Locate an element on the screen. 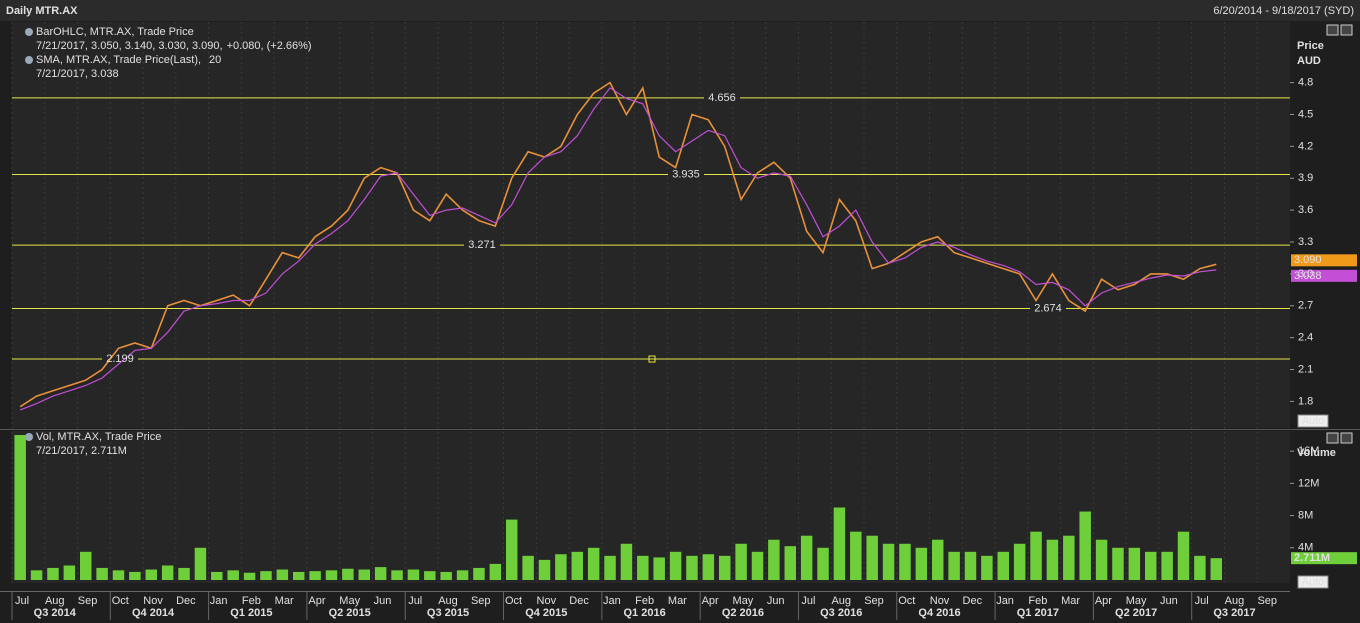 This screenshot has width=1360, height=623. auto-label: Auto is located at coordinates (1313, 421).